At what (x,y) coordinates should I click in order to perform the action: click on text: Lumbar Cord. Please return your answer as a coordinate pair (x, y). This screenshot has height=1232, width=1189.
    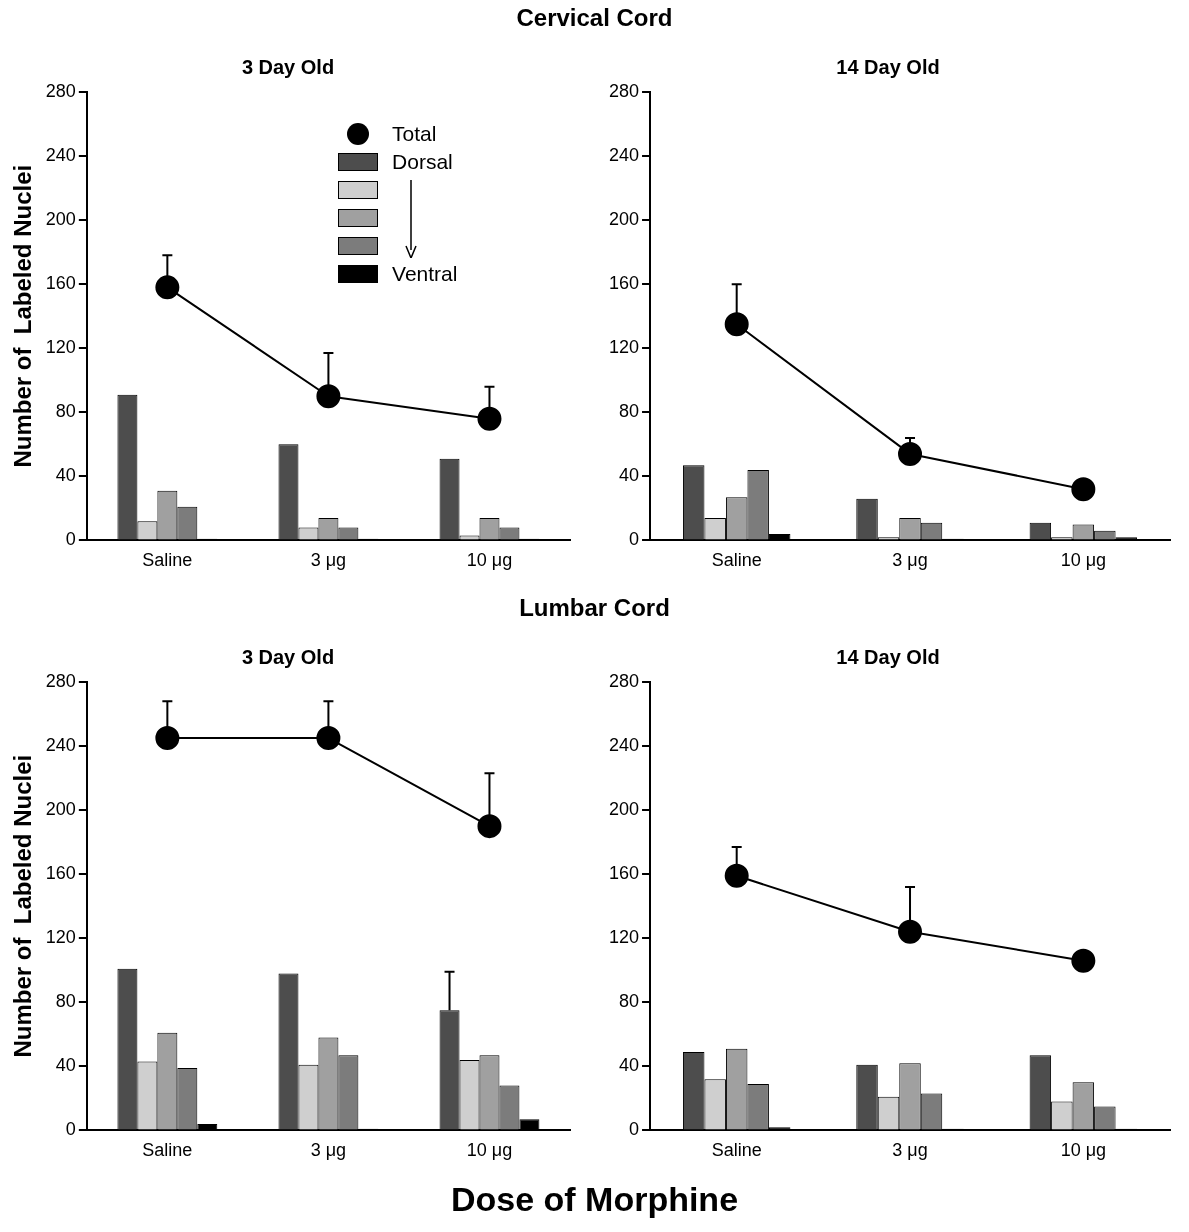
    Looking at the image, I should click on (594, 608).